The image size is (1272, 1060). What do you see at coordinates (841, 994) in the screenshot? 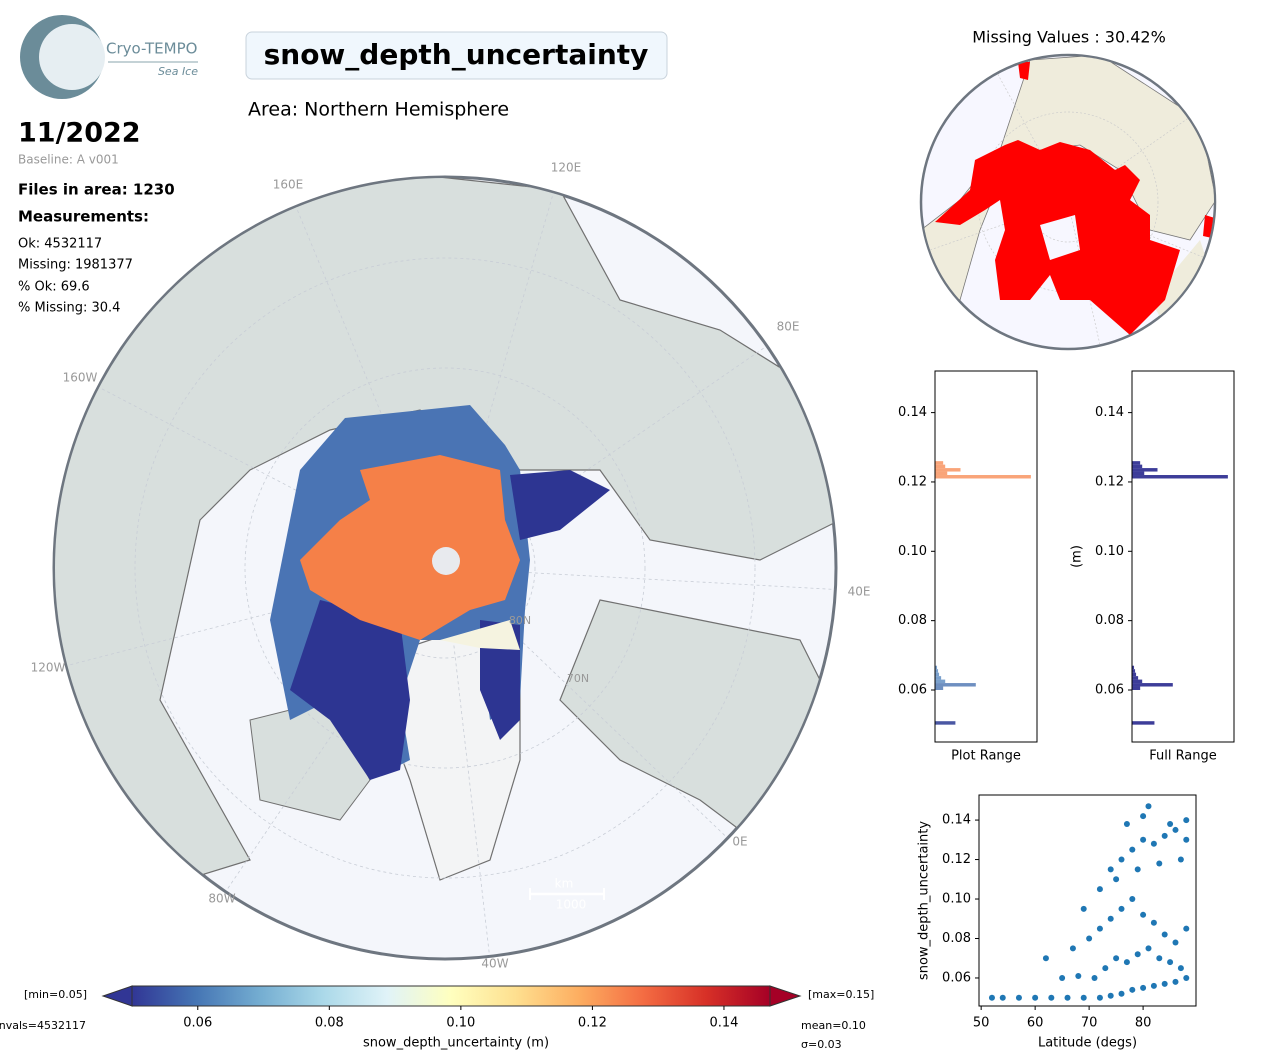
I see `max-label: [max=0.15]` at bounding box center [841, 994].